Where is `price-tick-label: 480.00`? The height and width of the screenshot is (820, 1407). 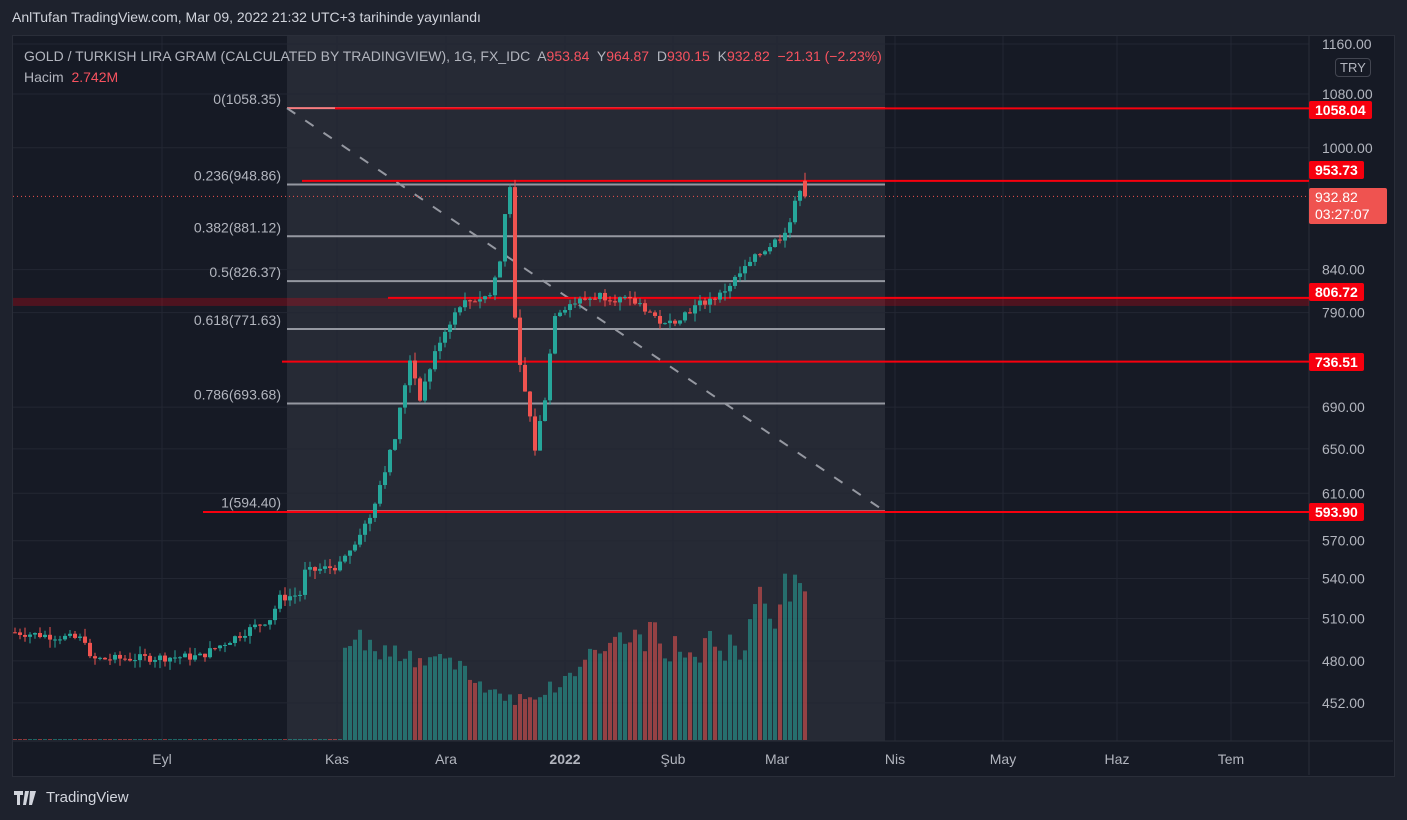 price-tick-label: 480.00 is located at coordinates (1343, 661).